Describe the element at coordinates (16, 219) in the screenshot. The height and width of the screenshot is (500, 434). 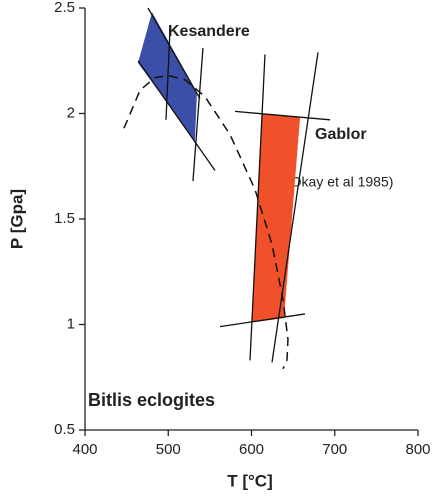
I see `y-axis-label: P [Gpa]` at that location.